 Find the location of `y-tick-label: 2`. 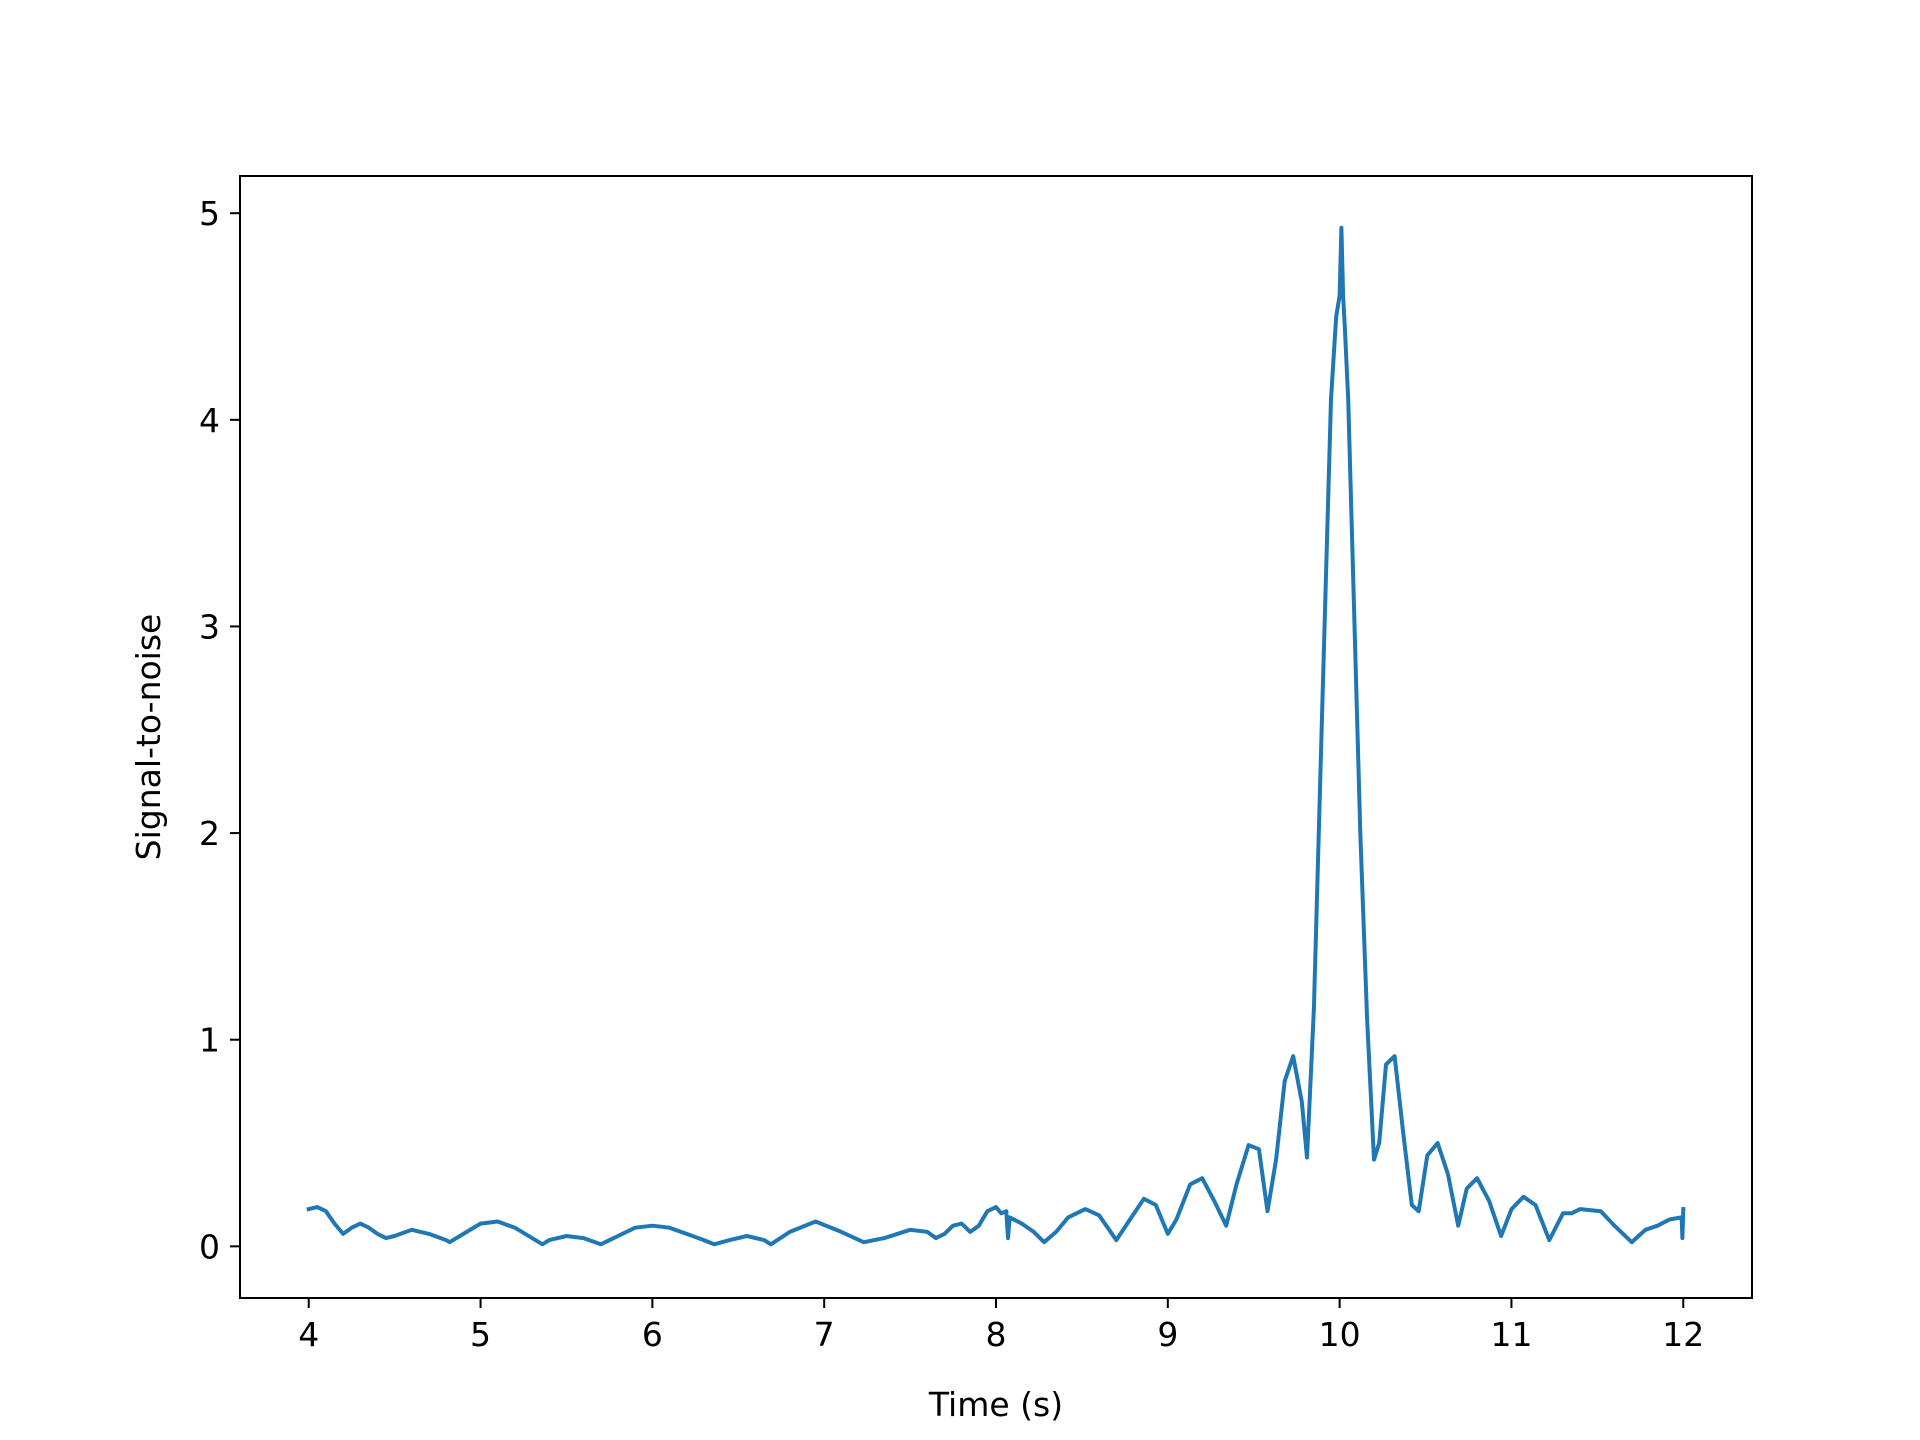

y-tick-label: 2 is located at coordinates (209, 833).